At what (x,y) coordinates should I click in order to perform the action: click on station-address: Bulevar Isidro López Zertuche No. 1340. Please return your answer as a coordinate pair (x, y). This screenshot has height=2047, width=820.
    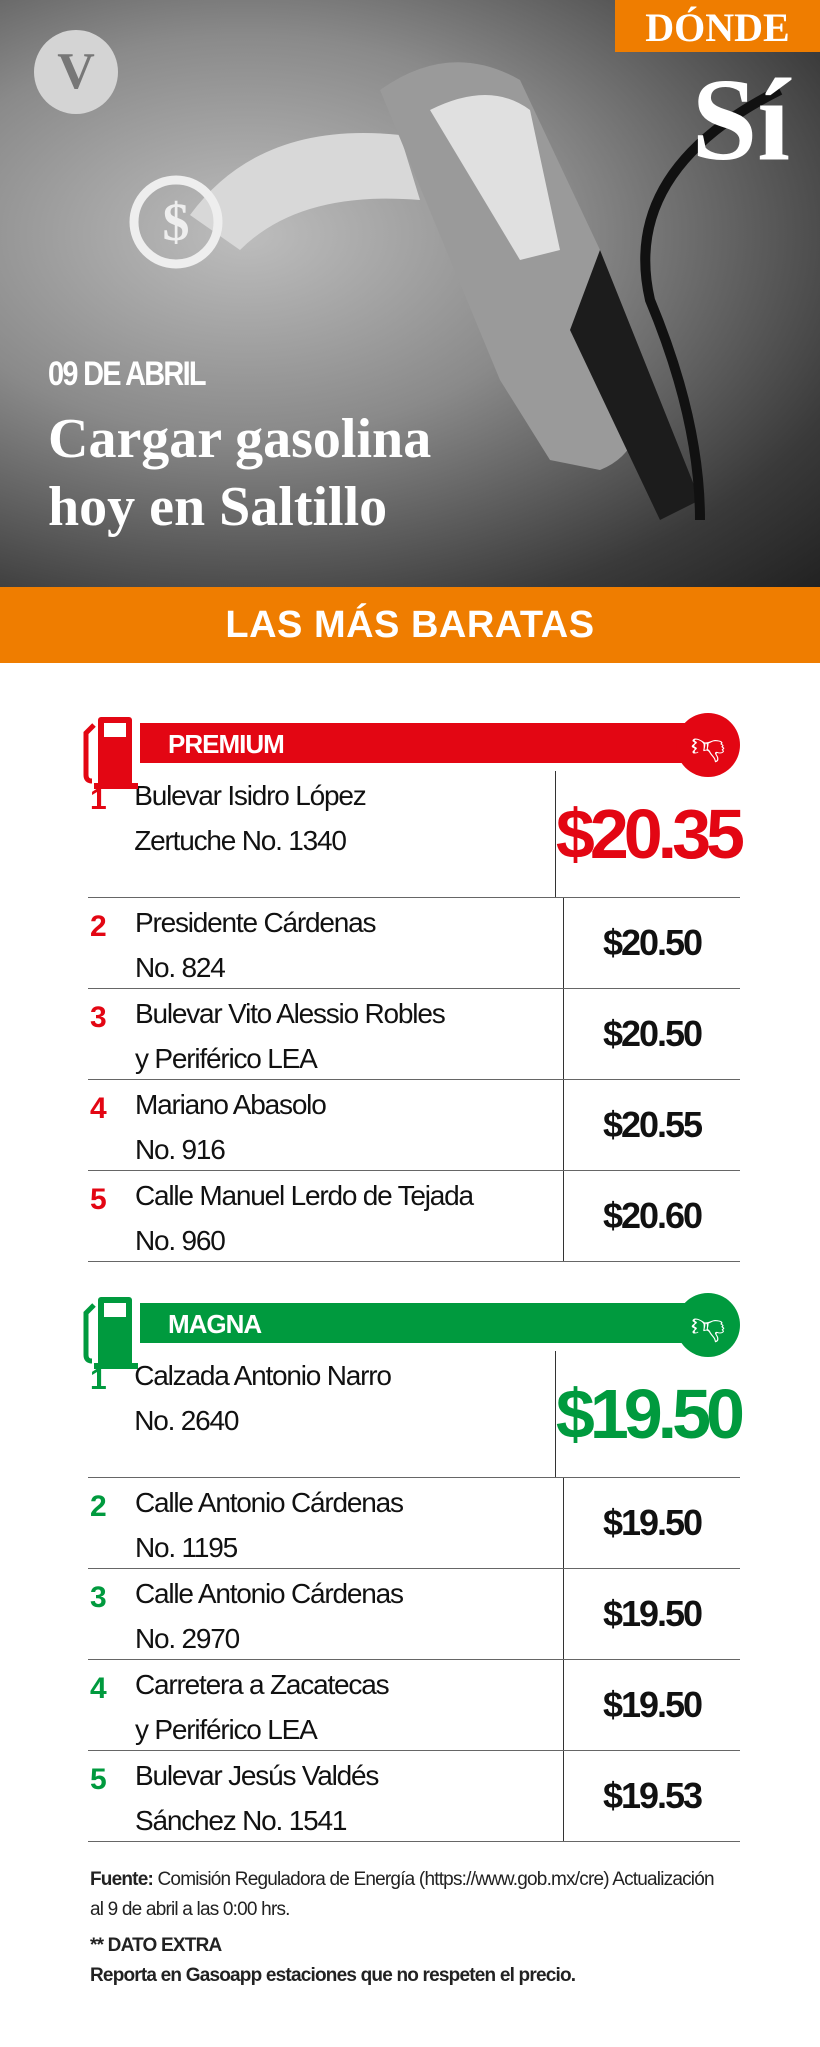
    Looking at the image, I should click on (344, 834).